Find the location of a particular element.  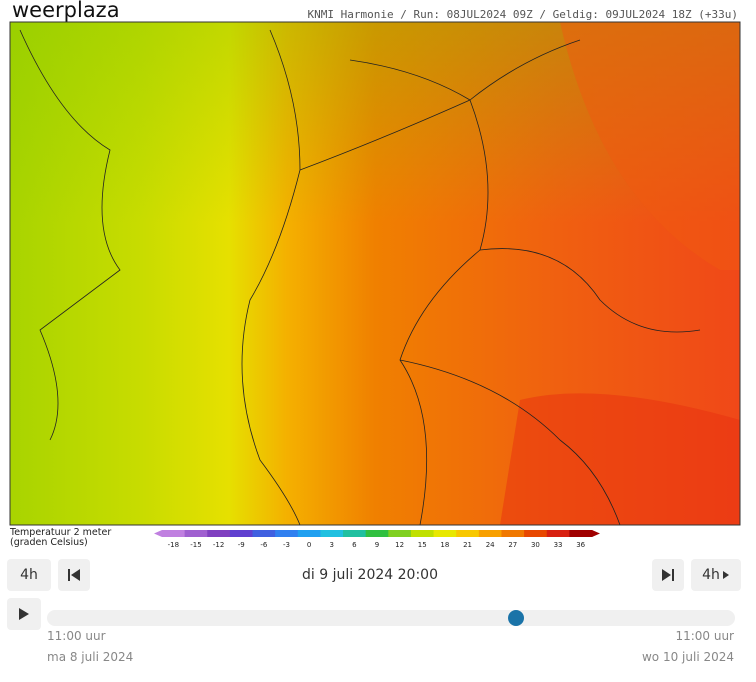

colorbar: -18 -15 -12 -9 -6 -3 0 3 6 9 12 15 18 21 24 27 30 33 36 is located at coordinates (377, 539).